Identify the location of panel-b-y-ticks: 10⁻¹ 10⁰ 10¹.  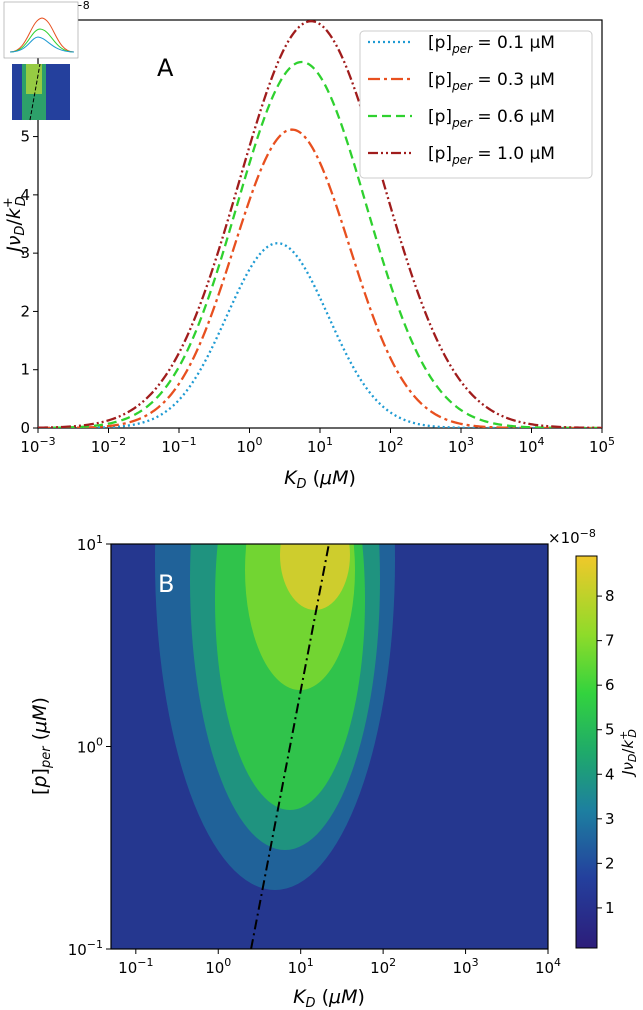
(89, 746).